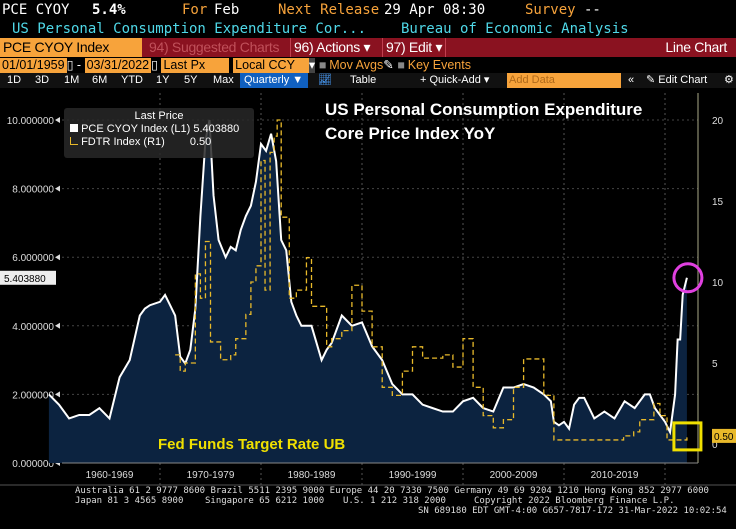 This screenshot has height=529, width=736. Describe the element at coordinates (401, 65) in the screenshot. I see `key-events-checkbox: ■` at that location.